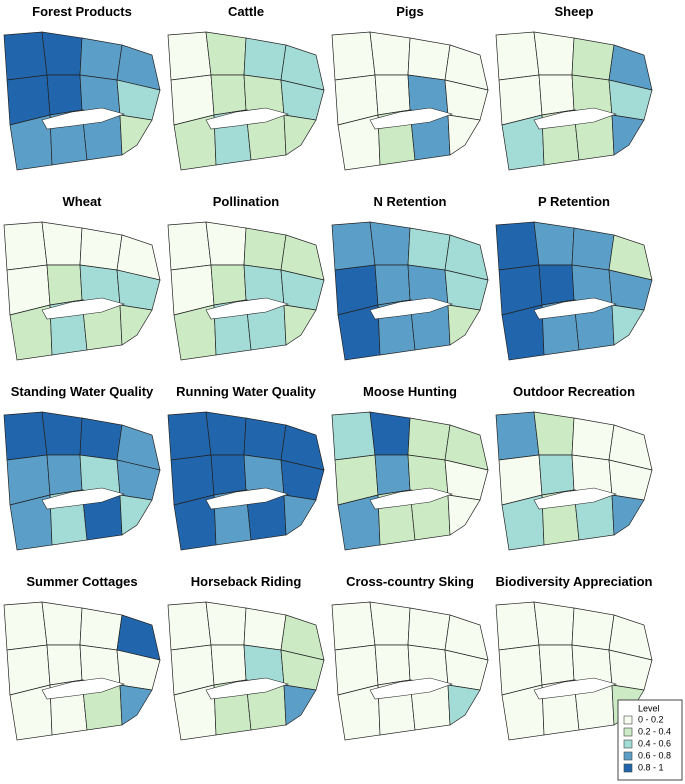 This screenshot has height=784, width=685. Describe the element at coordinates (654, 755) in the screenshot. I see `legend-label: 0.6 - 0.8` at that location.